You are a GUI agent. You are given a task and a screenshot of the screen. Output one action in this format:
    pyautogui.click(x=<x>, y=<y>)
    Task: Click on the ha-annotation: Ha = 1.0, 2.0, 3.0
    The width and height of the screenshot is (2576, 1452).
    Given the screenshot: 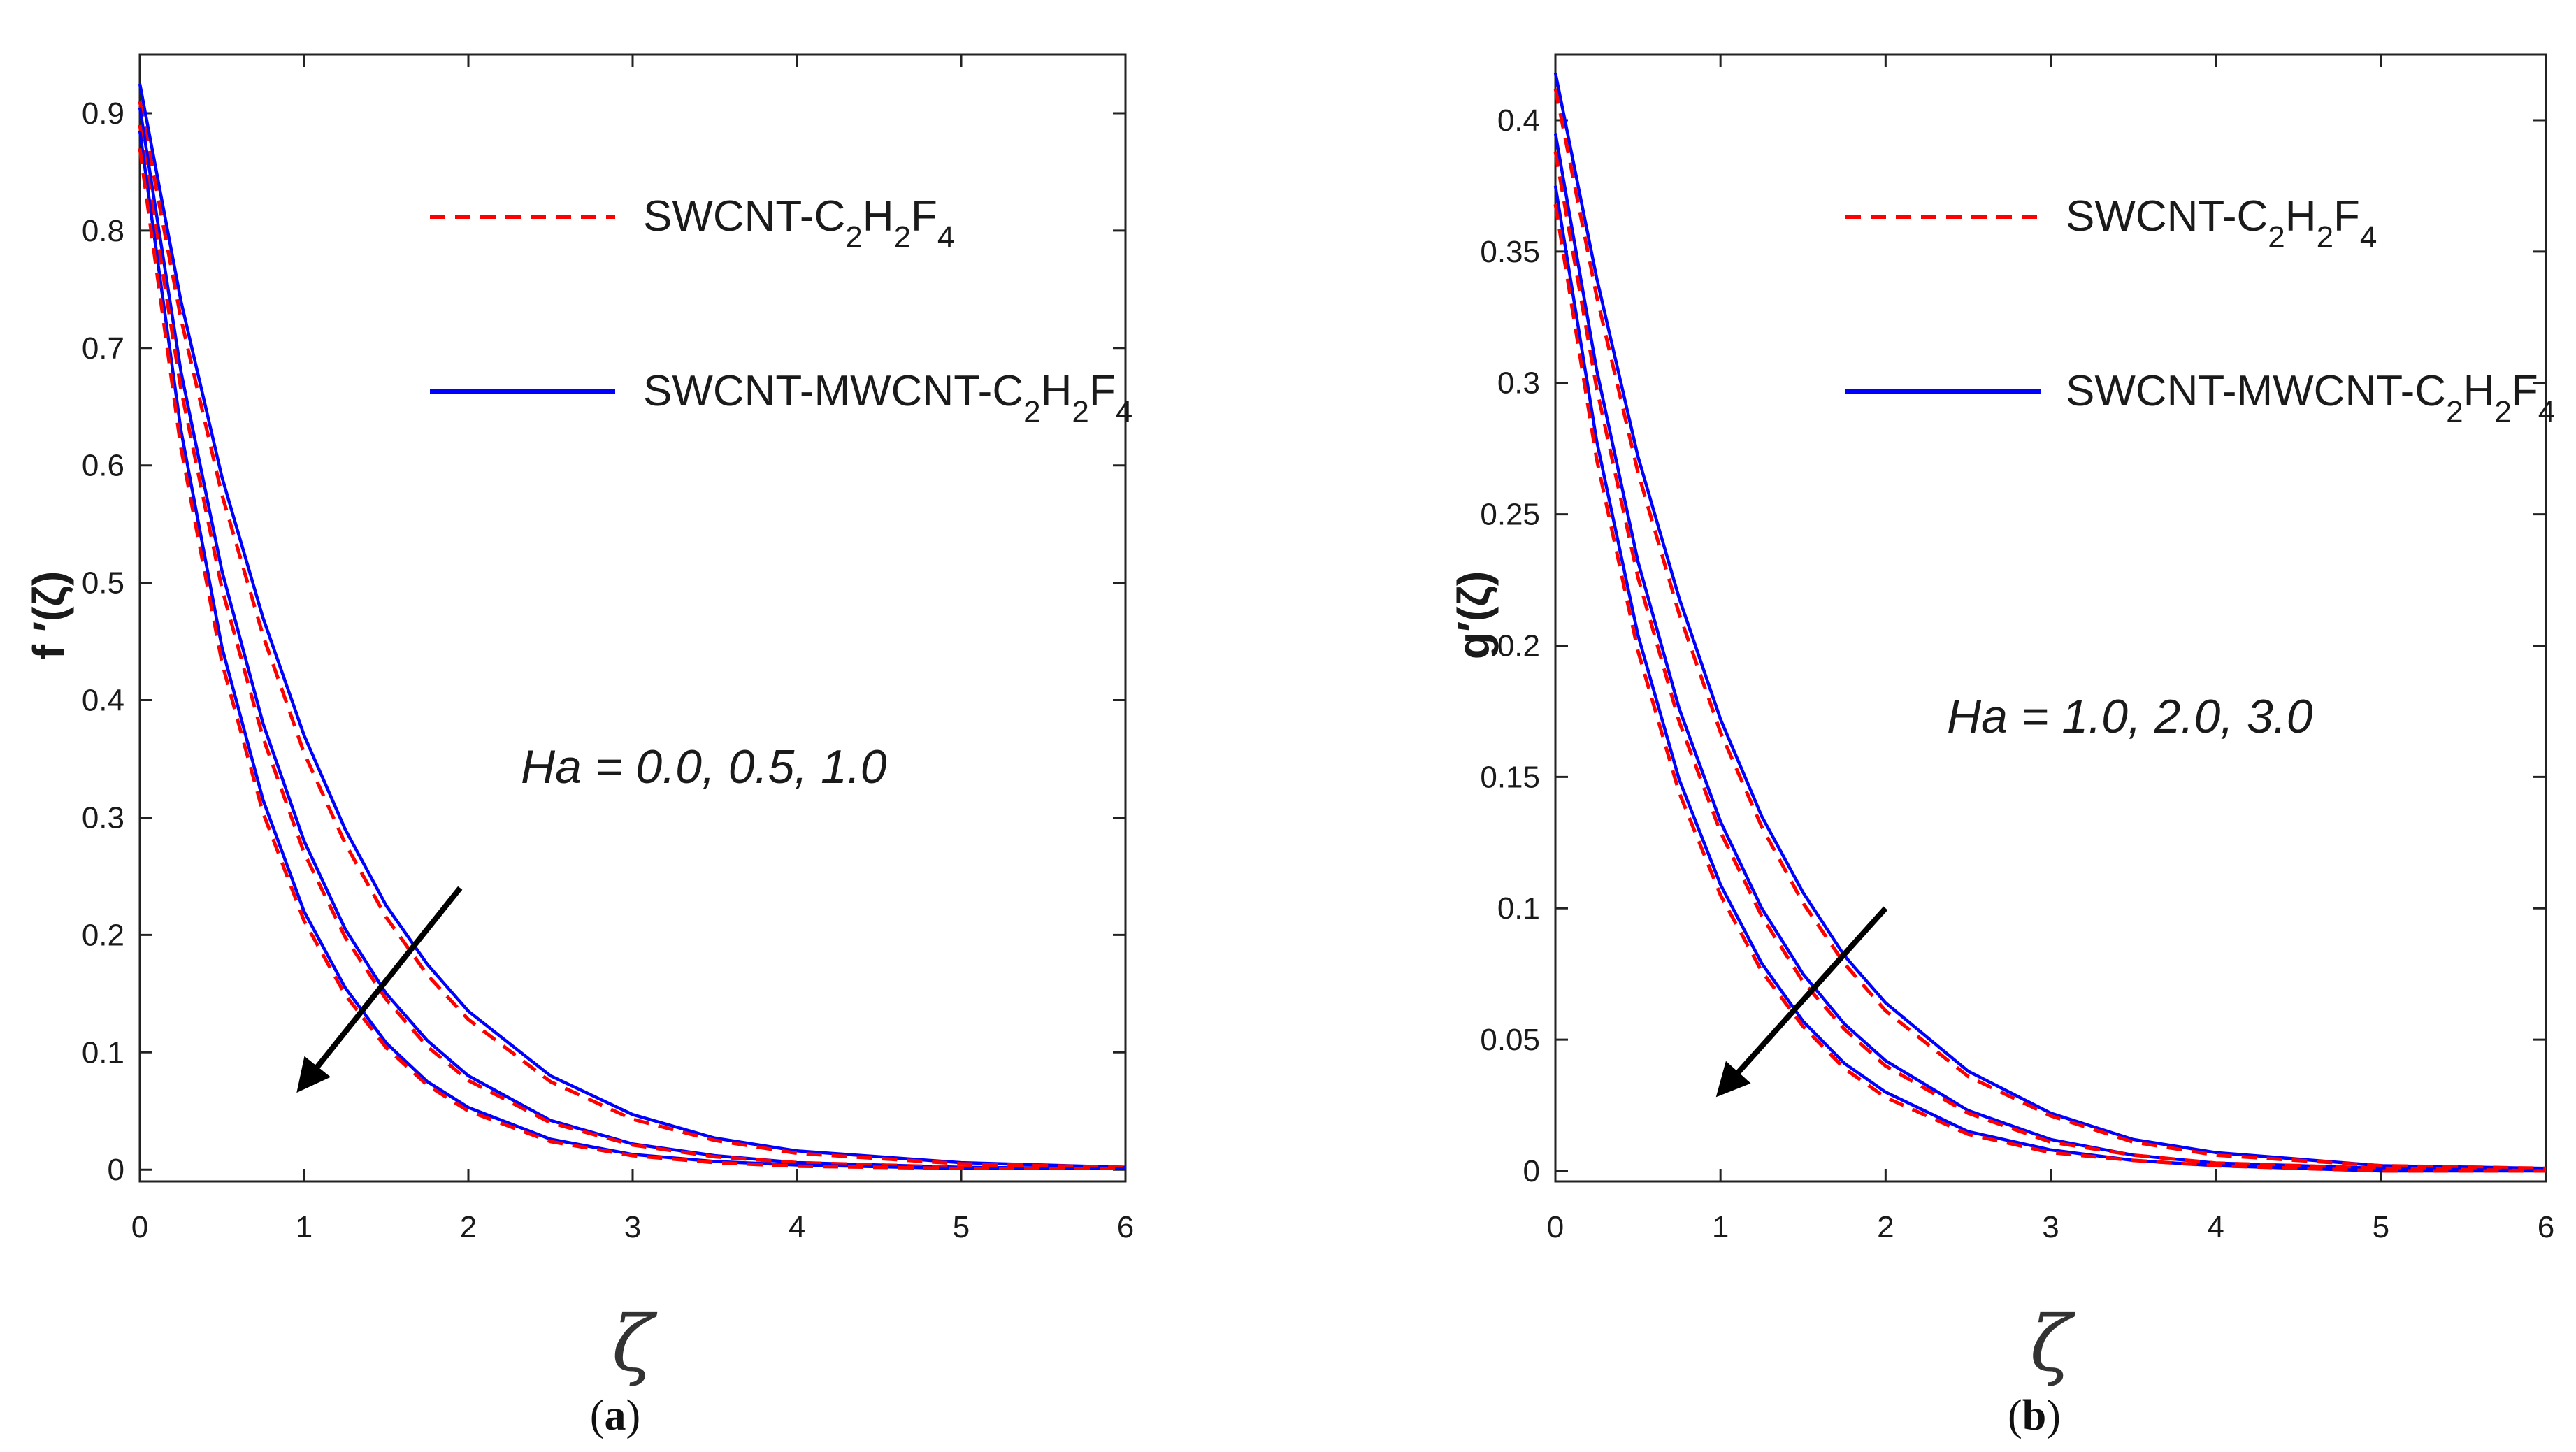 What is the action you would take?
    pyautogui.click(x=2130, y=717)
    